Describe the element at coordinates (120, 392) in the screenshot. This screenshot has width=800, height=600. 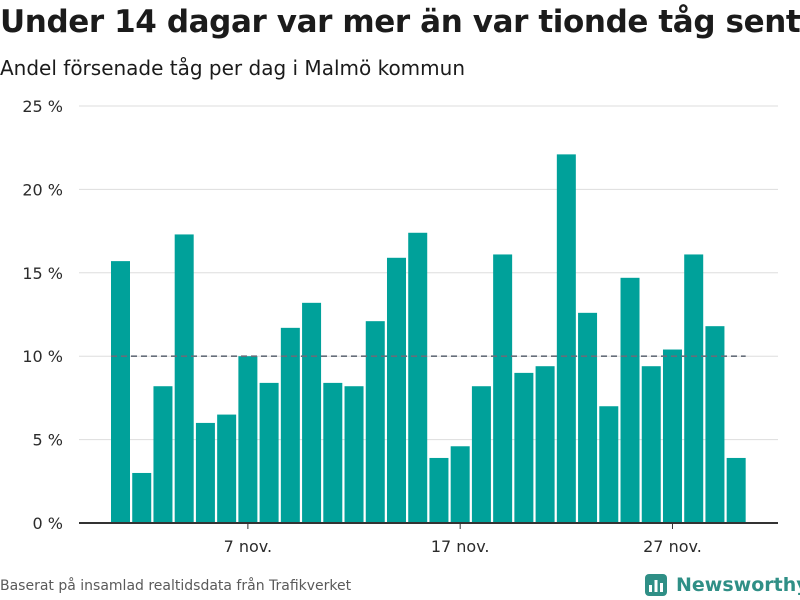
I see `bar: 1 nov.: 15.7 %` at that location.